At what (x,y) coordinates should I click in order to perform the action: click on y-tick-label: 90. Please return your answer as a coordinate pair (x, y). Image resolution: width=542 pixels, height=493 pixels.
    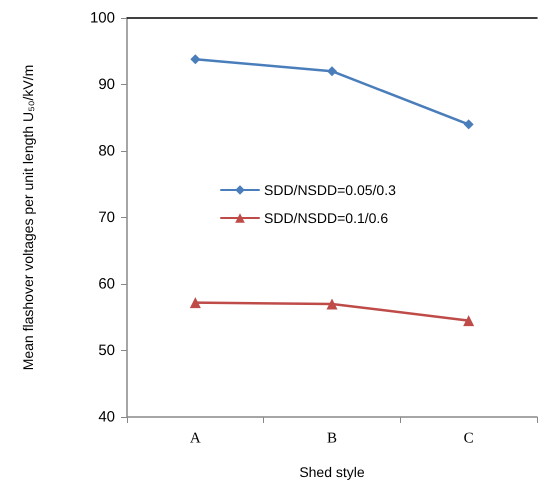
    Looking at the image, I should click on (106, 84).